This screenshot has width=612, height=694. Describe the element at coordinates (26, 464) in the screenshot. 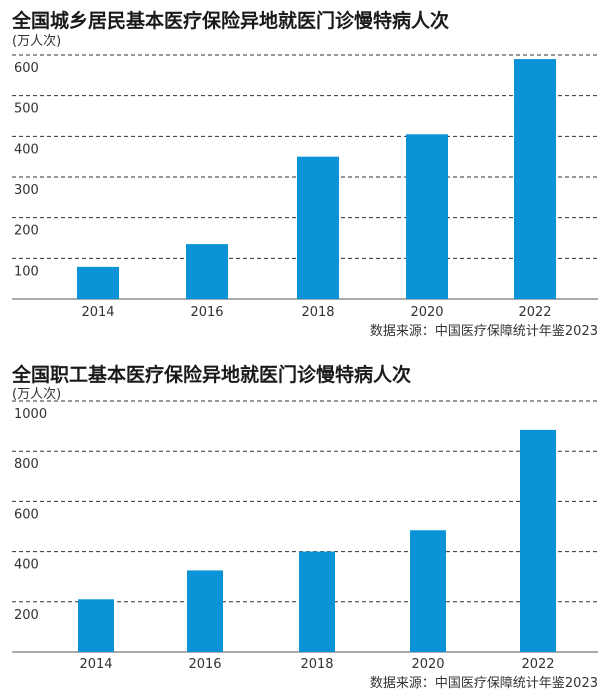

I see `y-tick-label: 800` at that location.